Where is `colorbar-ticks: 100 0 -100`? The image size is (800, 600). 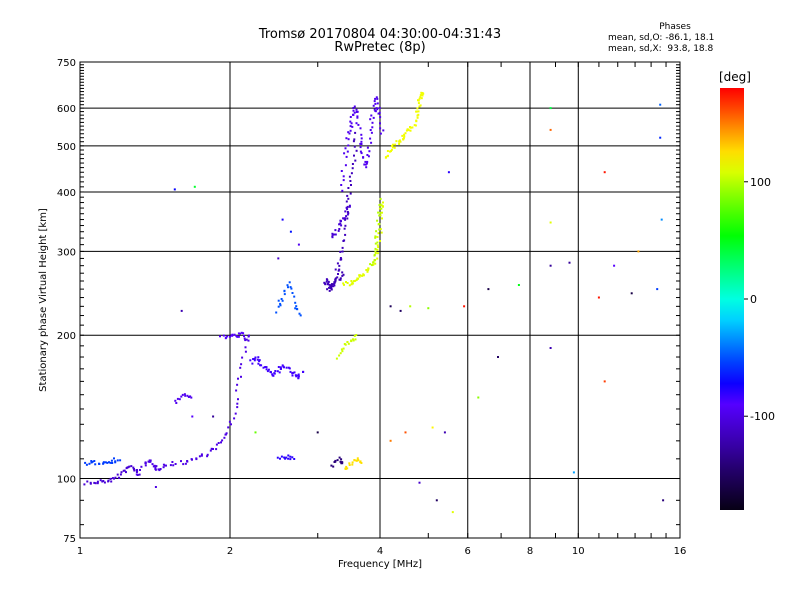
colorbar-ticks: 100 0 -100 is located at coordinates (759, 299).